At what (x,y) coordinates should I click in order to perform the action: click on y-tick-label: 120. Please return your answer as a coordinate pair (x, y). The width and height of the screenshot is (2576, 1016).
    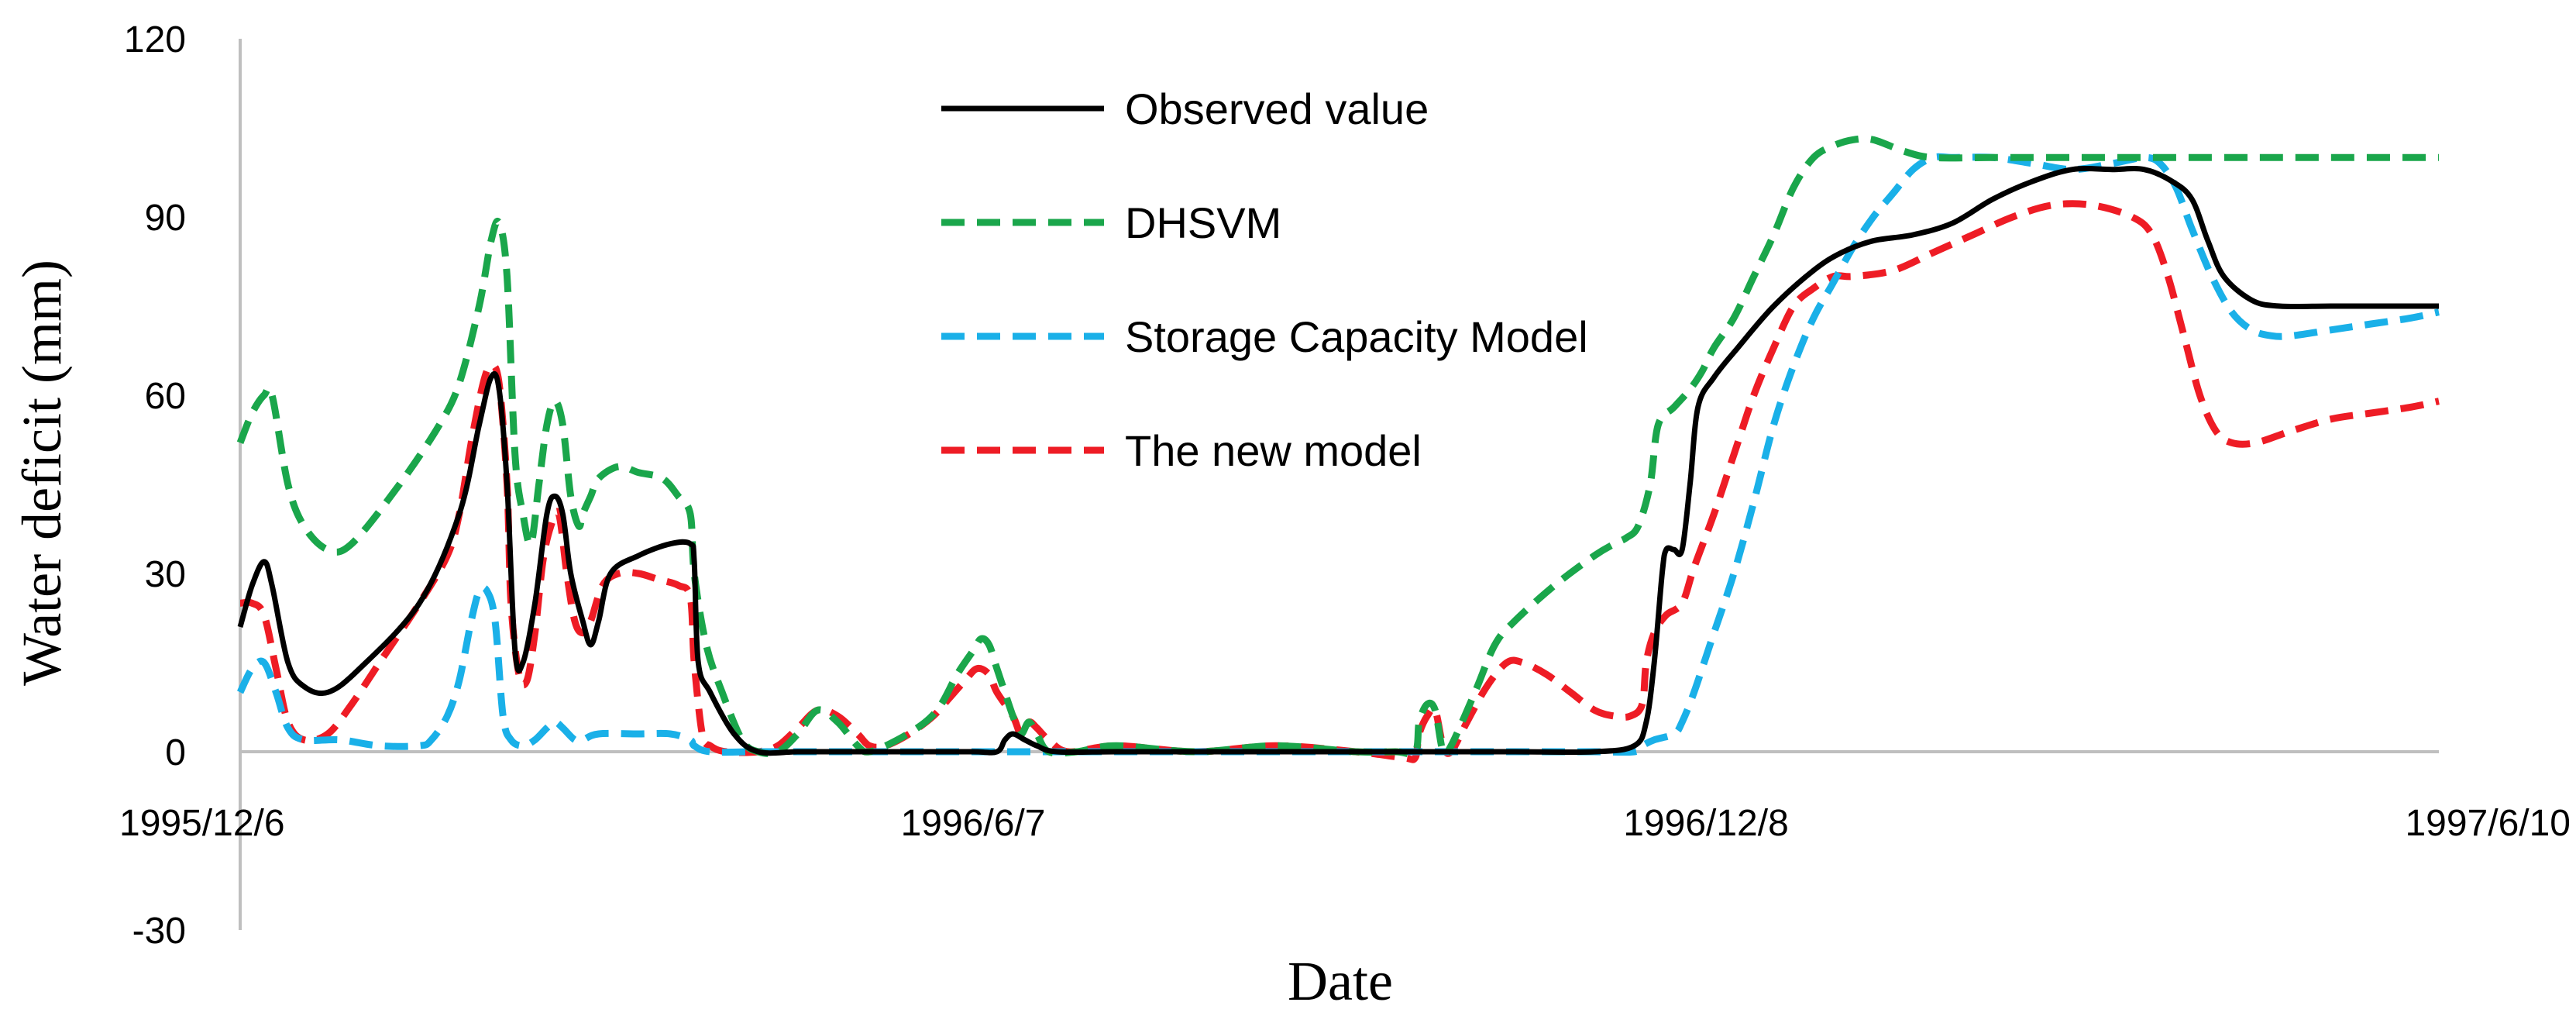
    Looking at the image, I should click on (155, 39).